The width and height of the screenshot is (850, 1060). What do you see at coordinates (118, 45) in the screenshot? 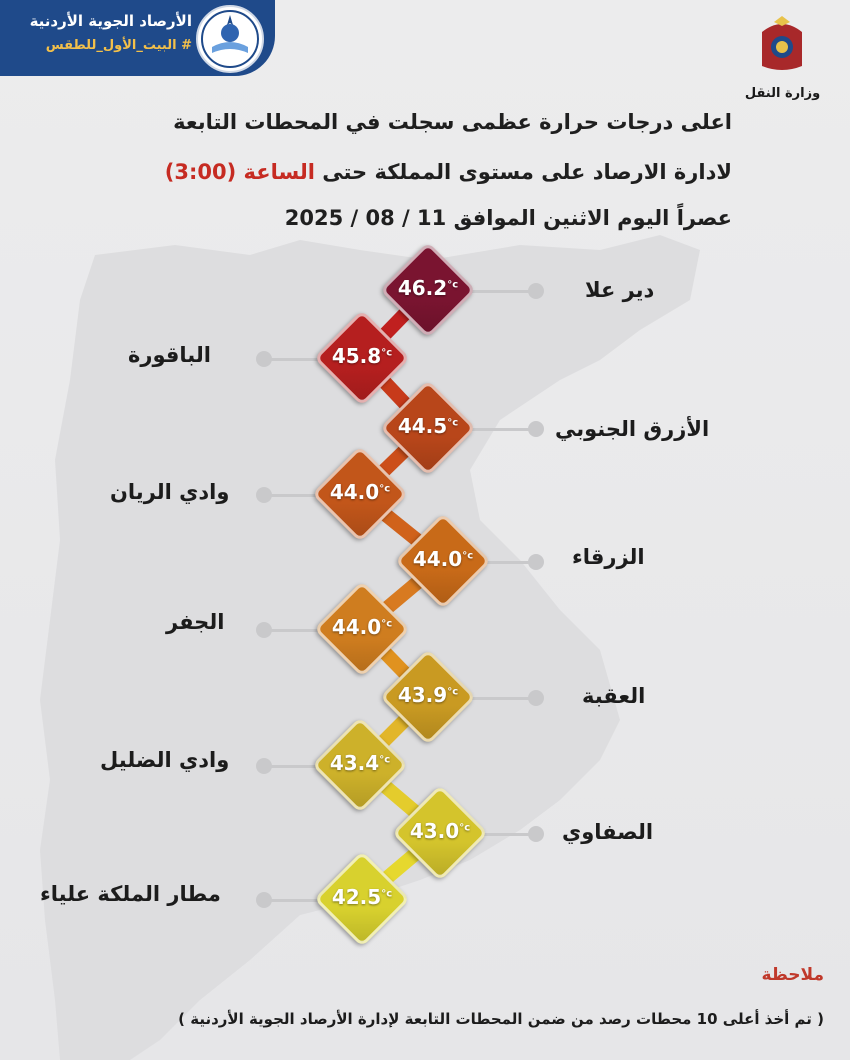
I see `hashtag: # البيت_الأول_للطقس` at bounding box center [118, 45].